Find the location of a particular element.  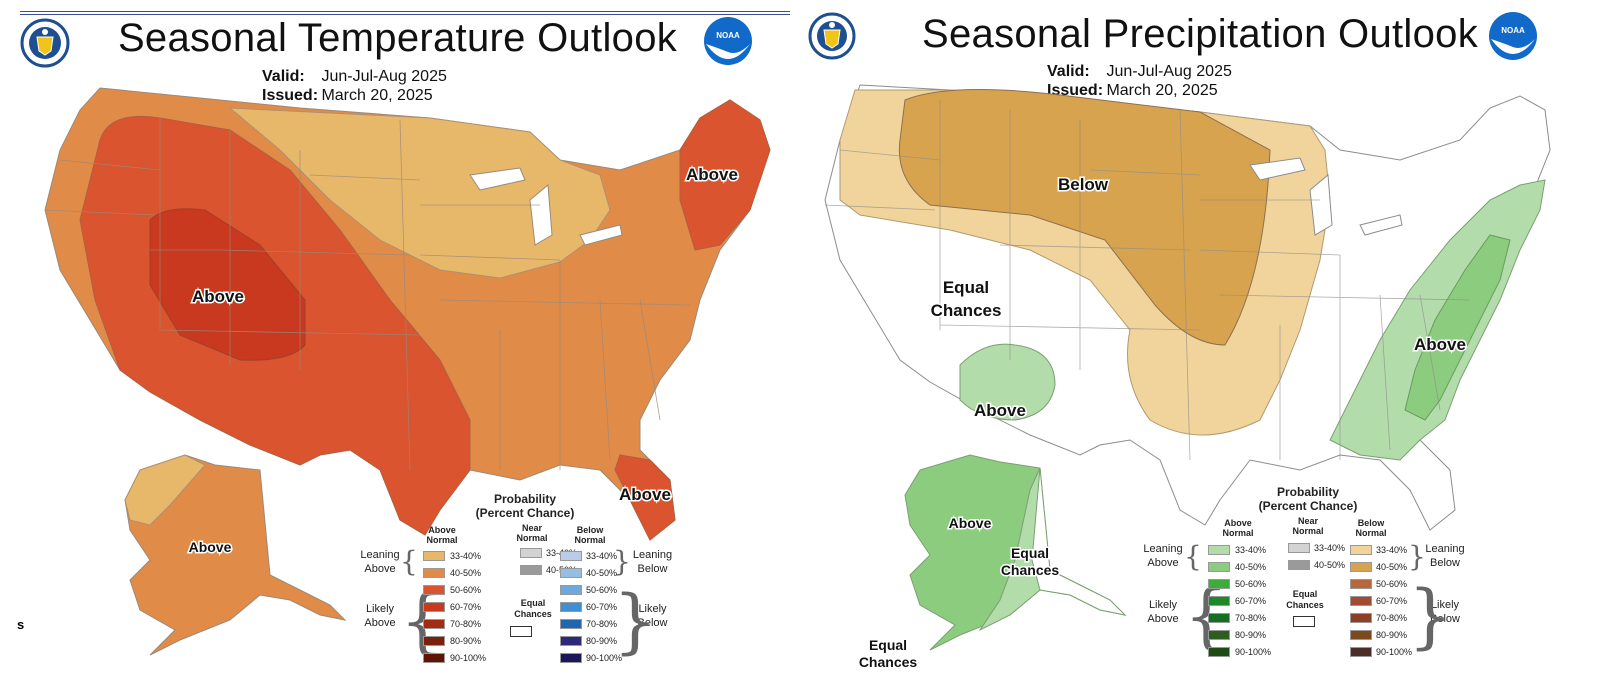

label-equal-chances-west-2: Chances is located at coordinates (966, 310).